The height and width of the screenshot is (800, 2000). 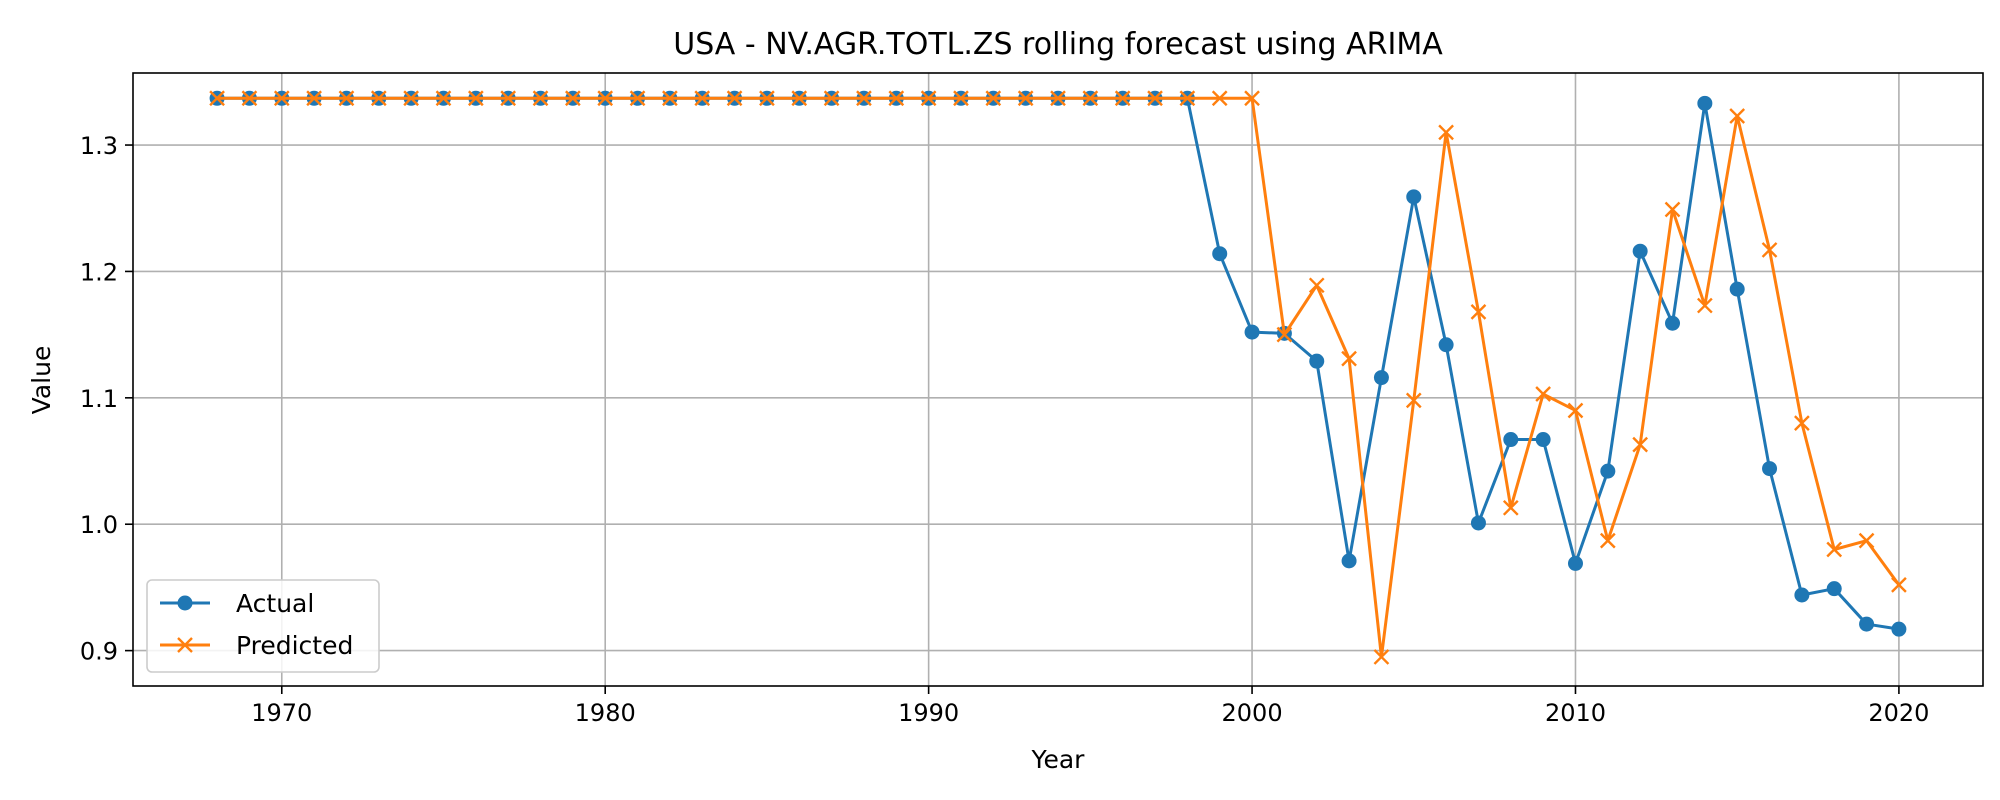 What do you see at coordinates (99, 272) in the screenshot?
I see `y-tick-label: 1.2` at bounding box center [99, 272].